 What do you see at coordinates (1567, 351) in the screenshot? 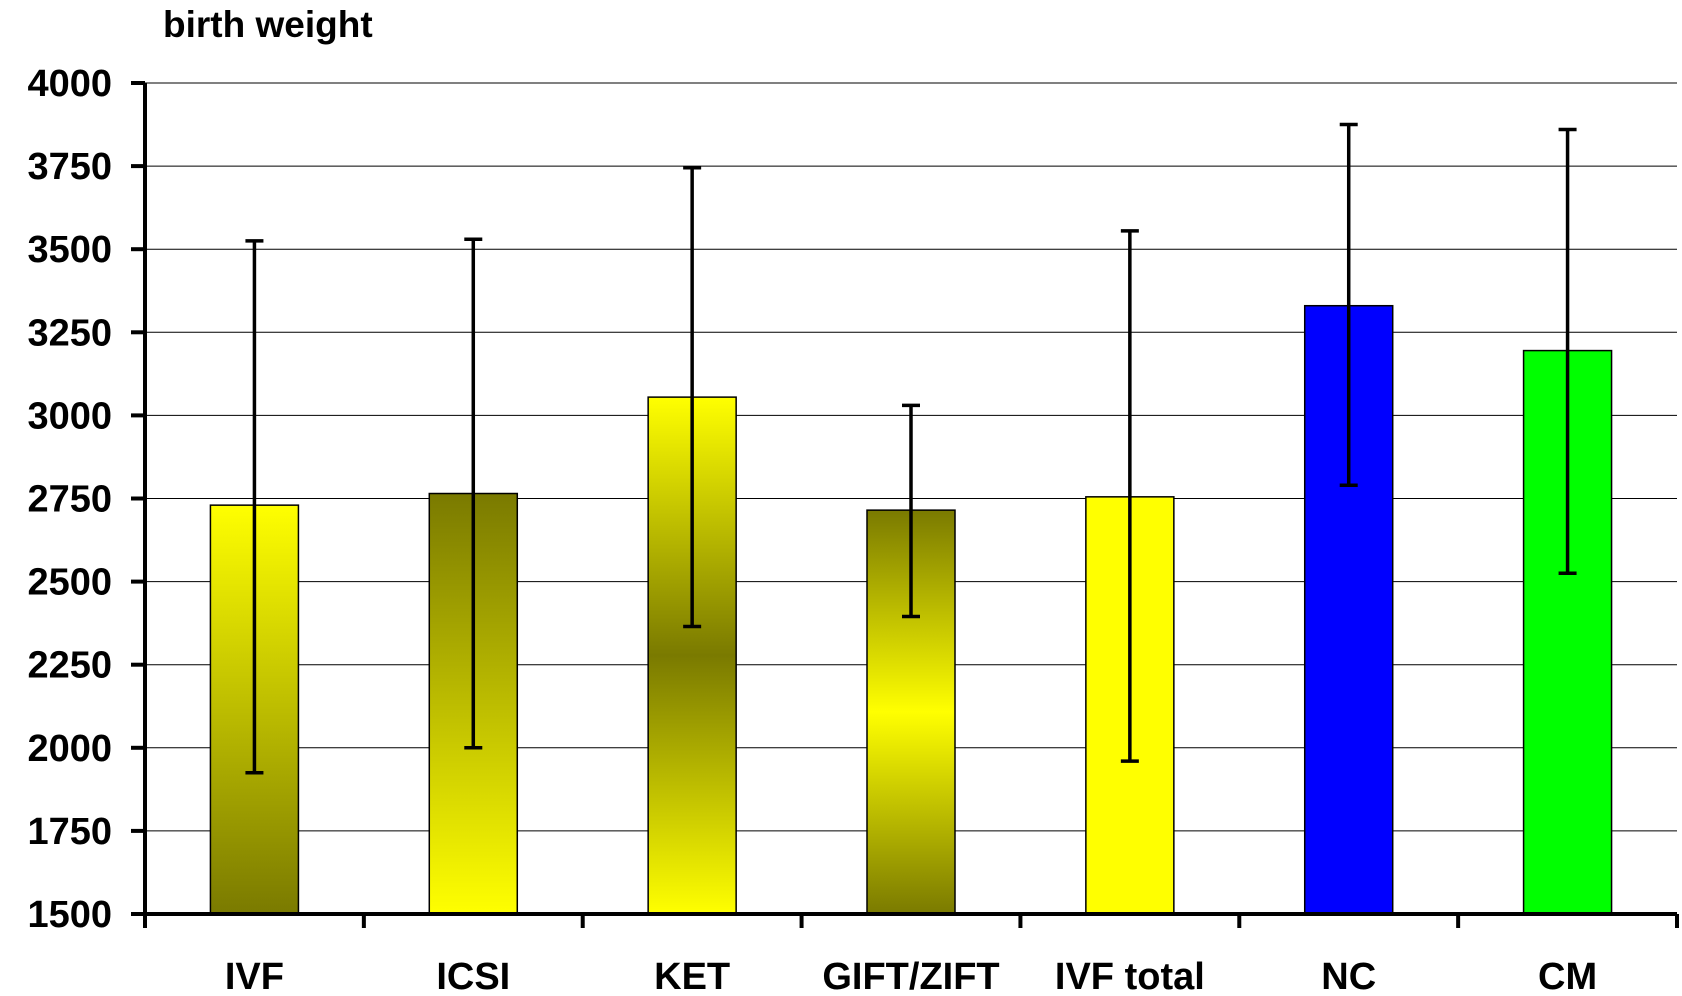
I see `error-bar-cm` at bounding box center [1567, 351].